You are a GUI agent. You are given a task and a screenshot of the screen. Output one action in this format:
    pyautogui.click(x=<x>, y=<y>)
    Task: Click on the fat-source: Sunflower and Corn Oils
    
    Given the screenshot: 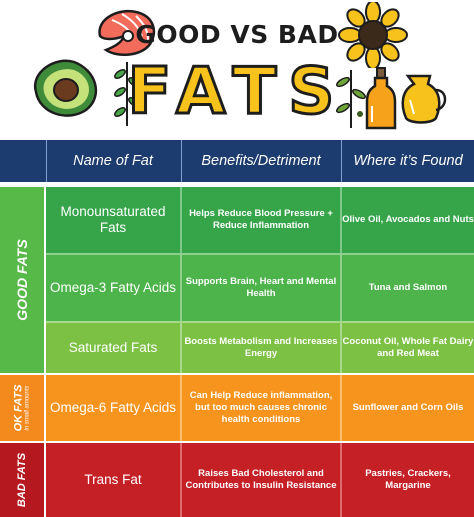 What is the action you would take?
    pyautogui.click(x=408, y=407)
    